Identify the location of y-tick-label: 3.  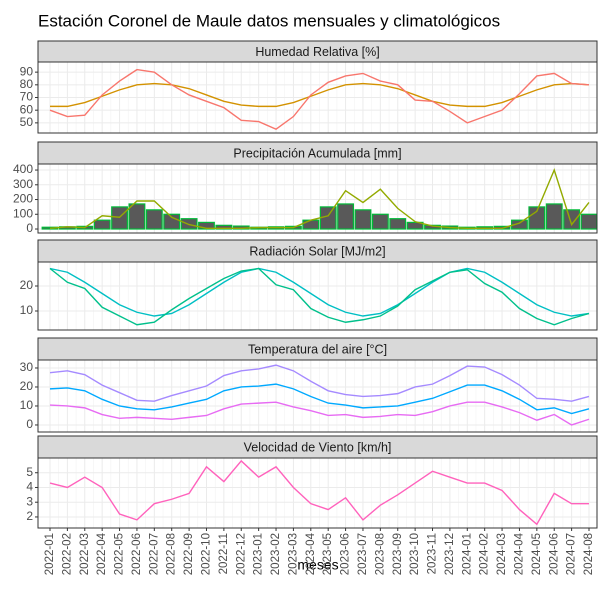
(29, 501).